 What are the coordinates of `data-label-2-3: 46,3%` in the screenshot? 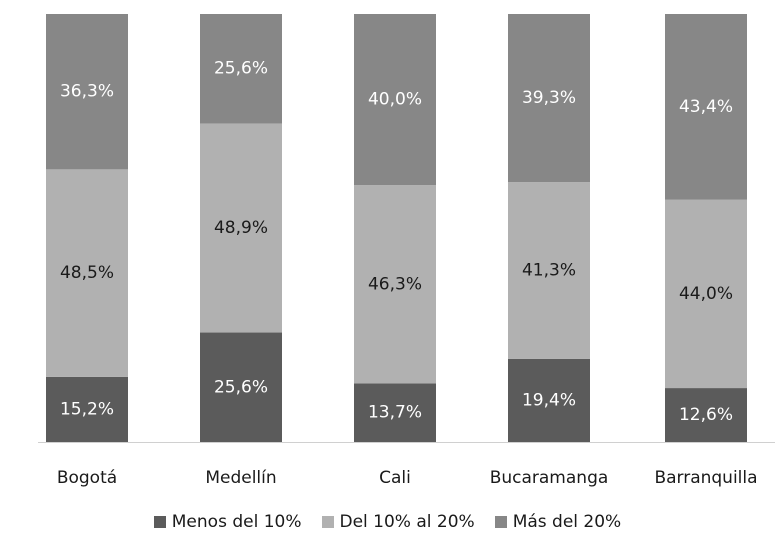 It's located at (395, 284).